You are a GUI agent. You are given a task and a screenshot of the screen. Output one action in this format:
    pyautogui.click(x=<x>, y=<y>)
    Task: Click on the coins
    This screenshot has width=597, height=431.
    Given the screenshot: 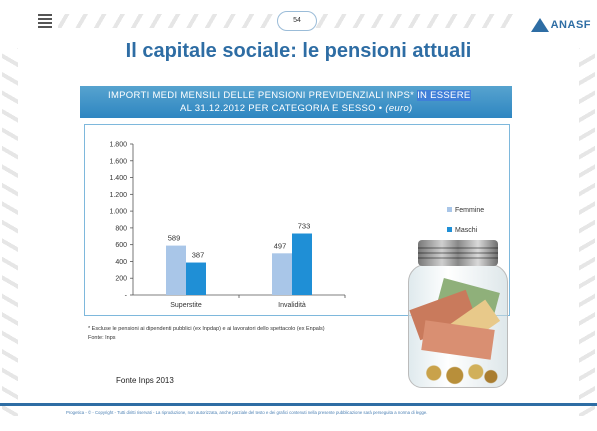 What is the action you would take?
    pyautogui.click(x=459, y=373)
    